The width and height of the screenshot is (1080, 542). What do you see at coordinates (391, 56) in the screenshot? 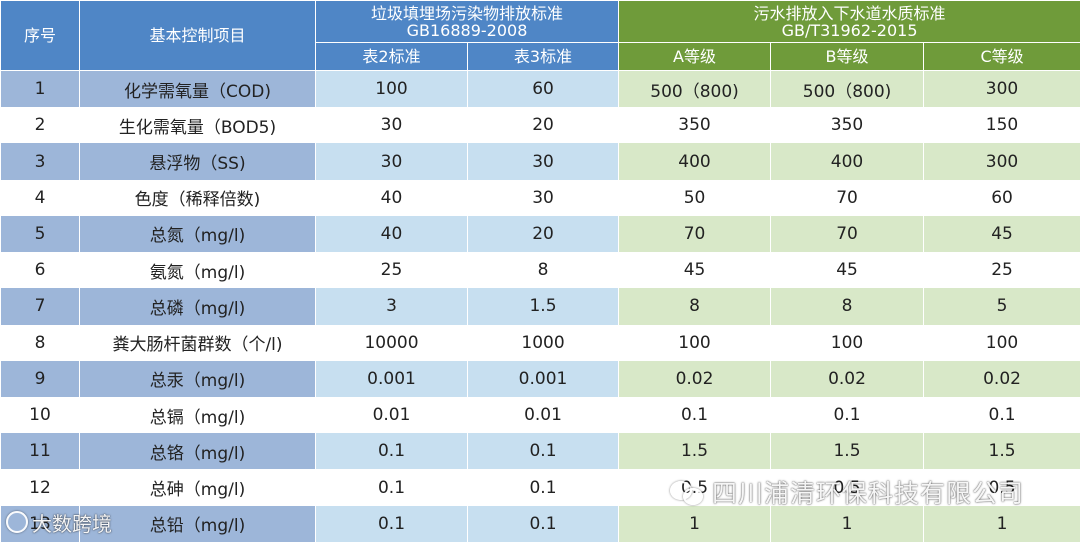
I see `header-table2: 表2标准` at bounding box center [391, 56].